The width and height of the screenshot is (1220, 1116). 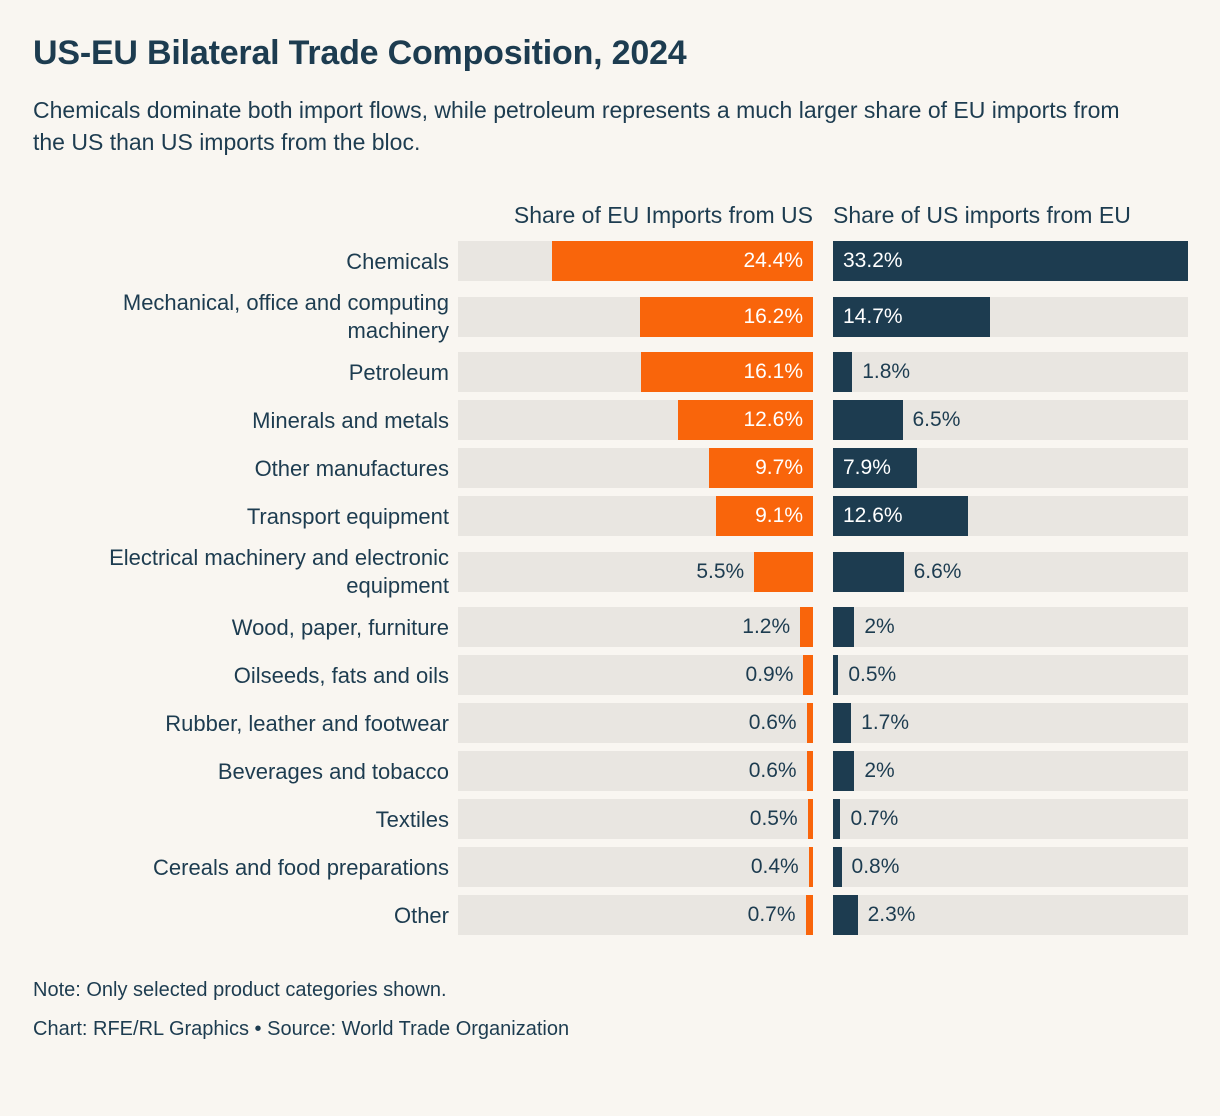 I want to click on chart-row: Other 0.7% 2.3%, so click(x=610, y=915).